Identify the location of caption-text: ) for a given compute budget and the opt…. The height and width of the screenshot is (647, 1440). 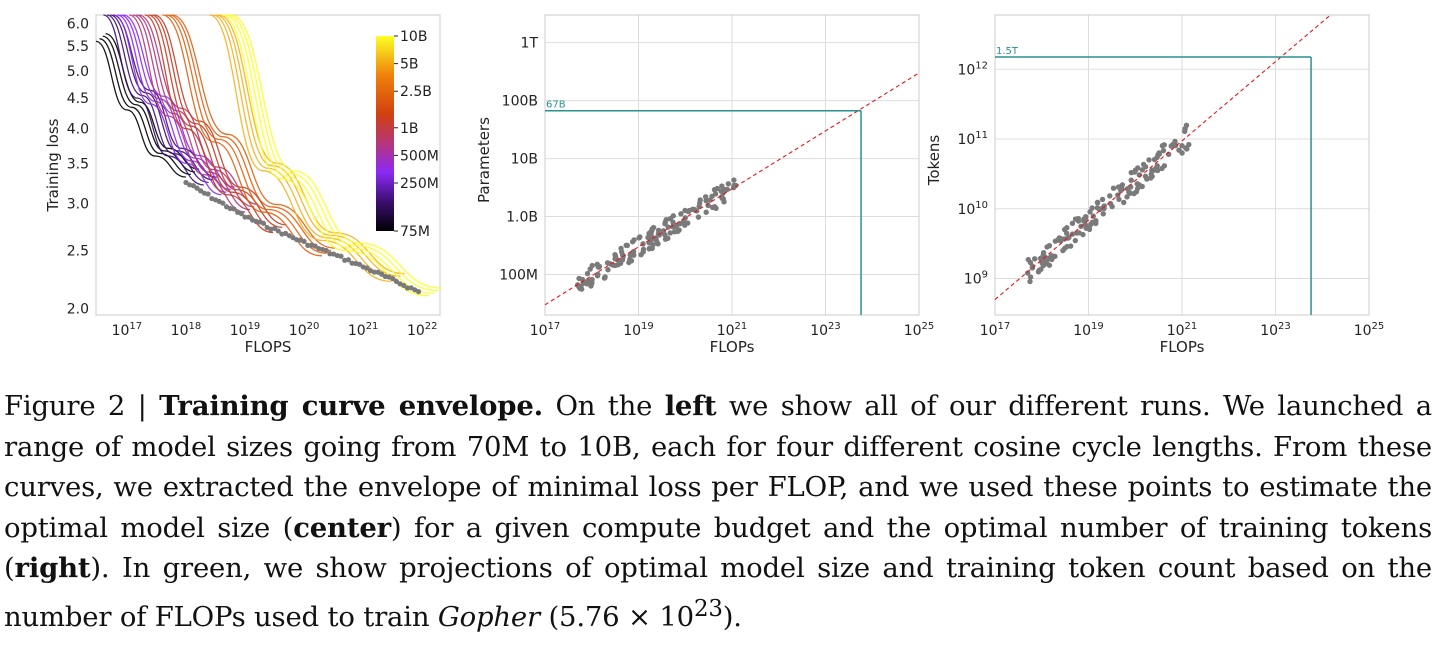
(718, 548).